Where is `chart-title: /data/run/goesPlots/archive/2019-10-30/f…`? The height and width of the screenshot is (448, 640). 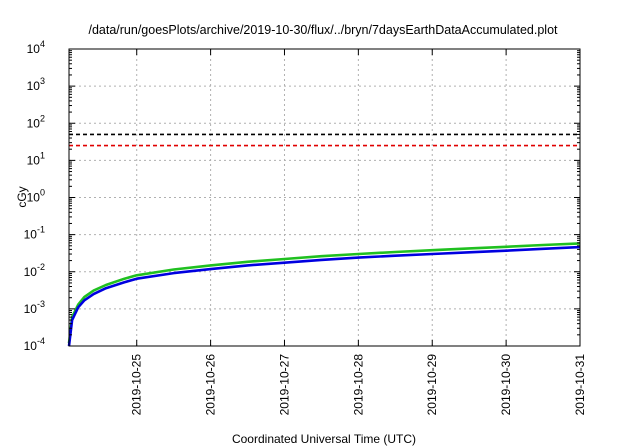 chart-title: /data/run/goesPlots/archive/2019-10-30/f… is located at coordinates (323, 30).